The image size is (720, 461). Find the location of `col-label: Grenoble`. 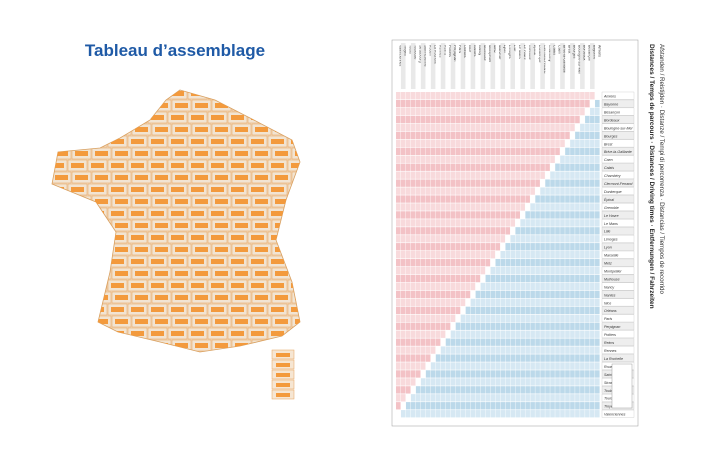

col-label: Grenoble is located at coordinates (530, 52).